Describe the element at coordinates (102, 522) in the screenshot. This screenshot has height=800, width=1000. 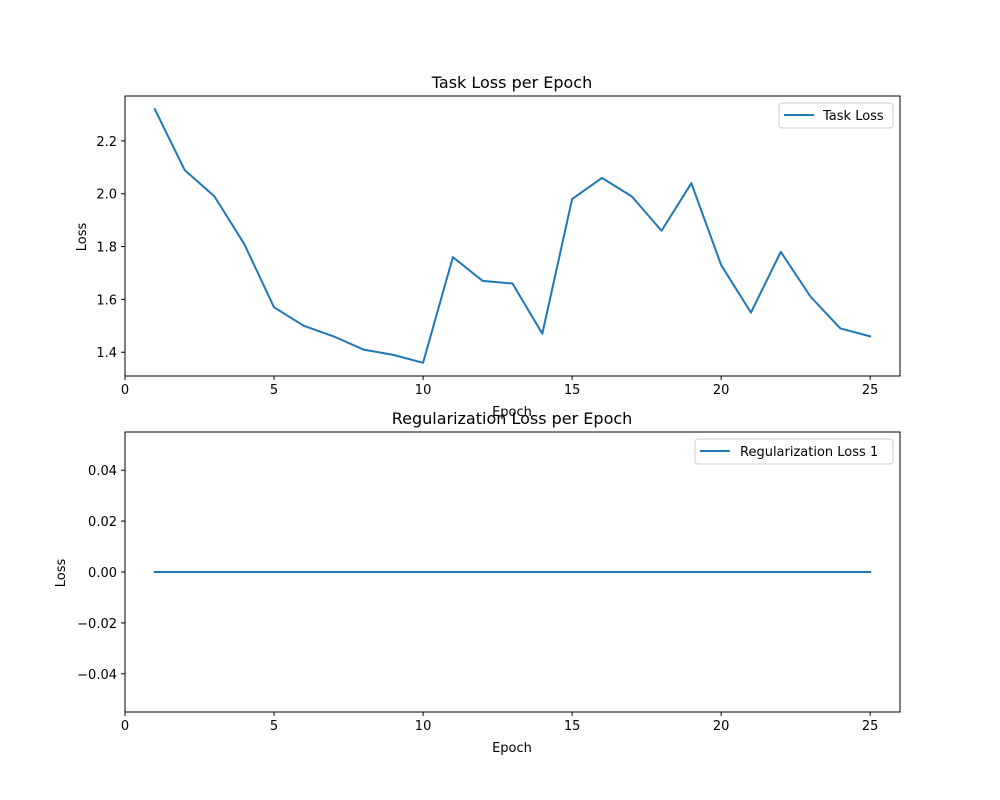
I see `y-tick-label: 0.02` at that location.